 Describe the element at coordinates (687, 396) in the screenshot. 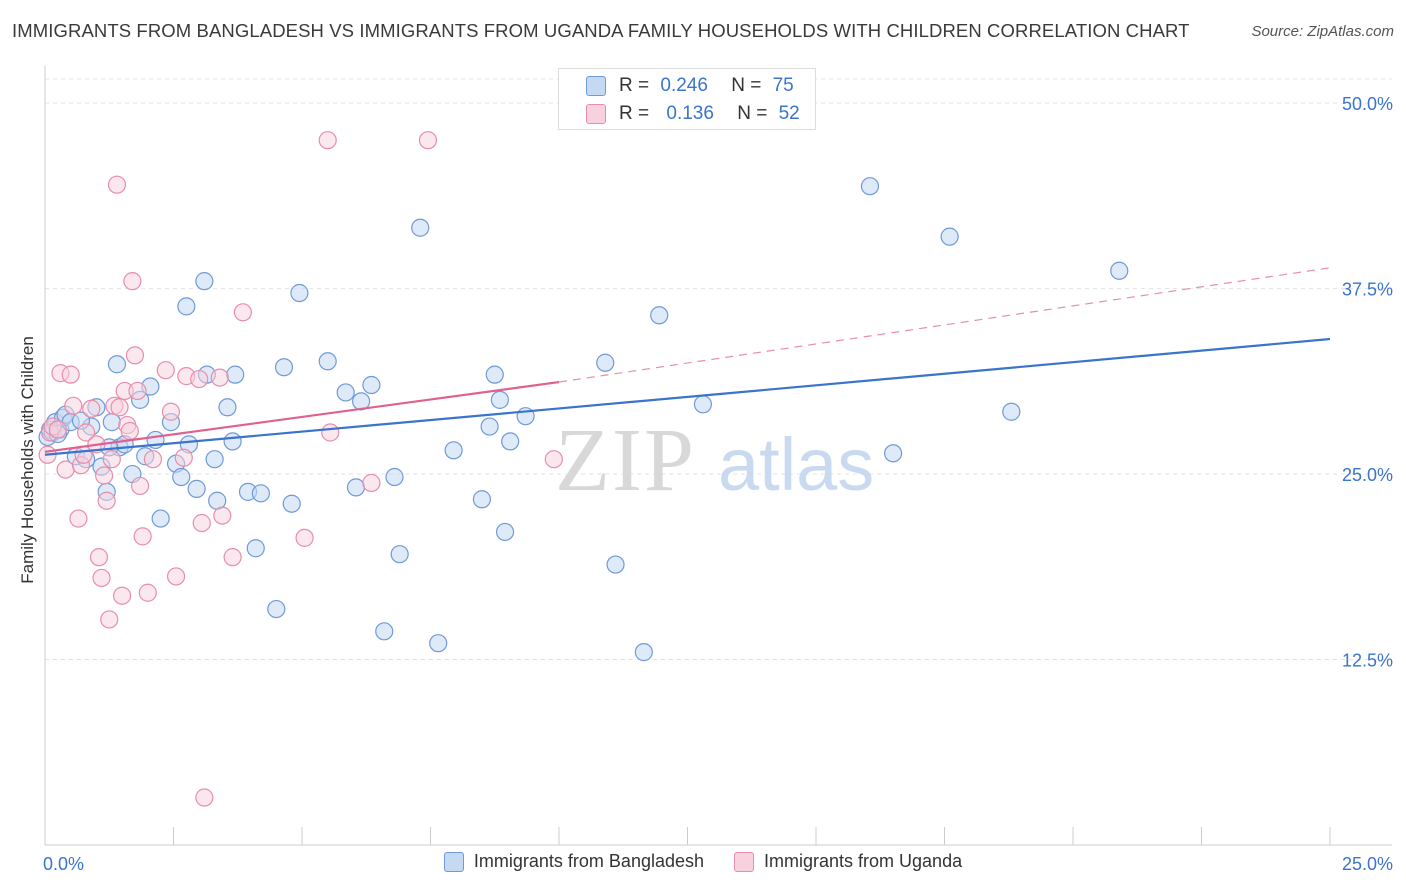

I see `trend-line-bangladesh` at that location.